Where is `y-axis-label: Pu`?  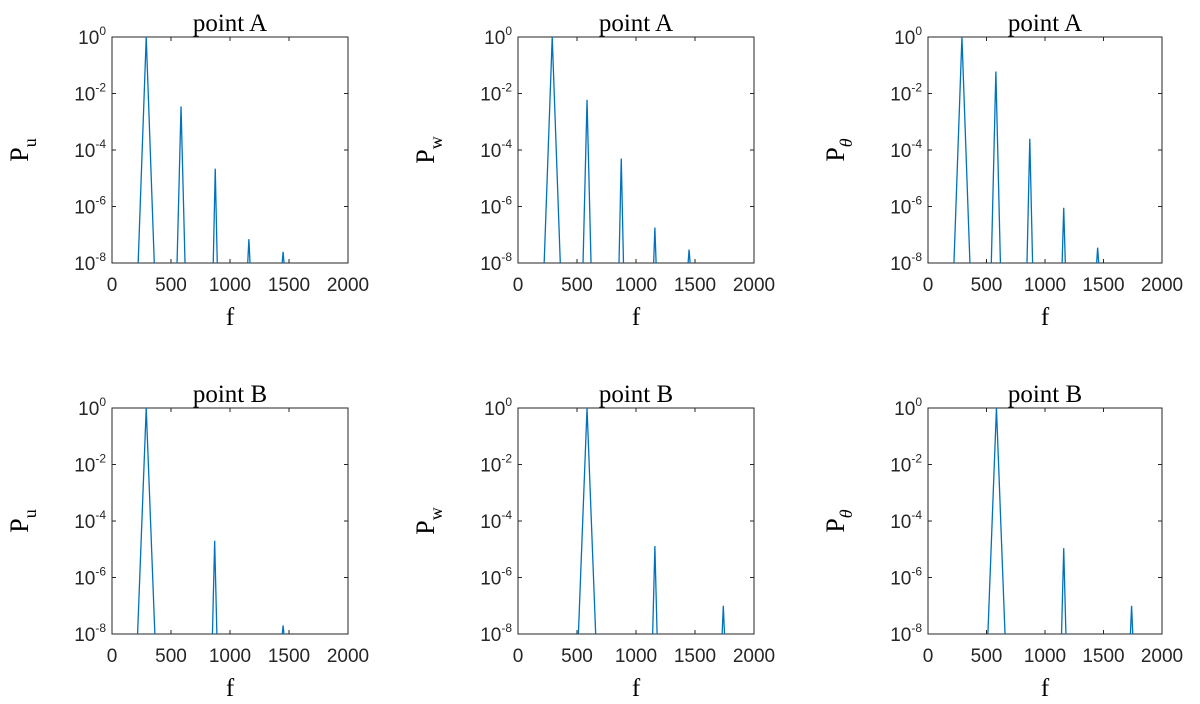 y-axis-label: Pu is located at coordinates (22, 520).